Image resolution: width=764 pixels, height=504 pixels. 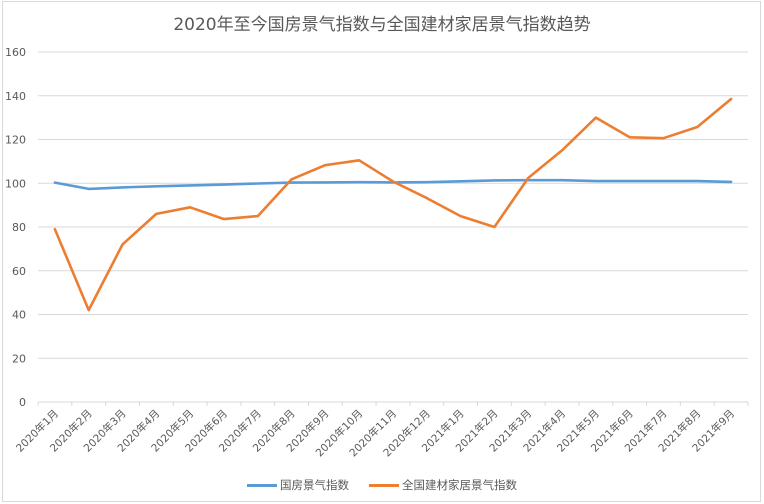 I want to click on legend-swatch-blue, so click(x=262, y=485).